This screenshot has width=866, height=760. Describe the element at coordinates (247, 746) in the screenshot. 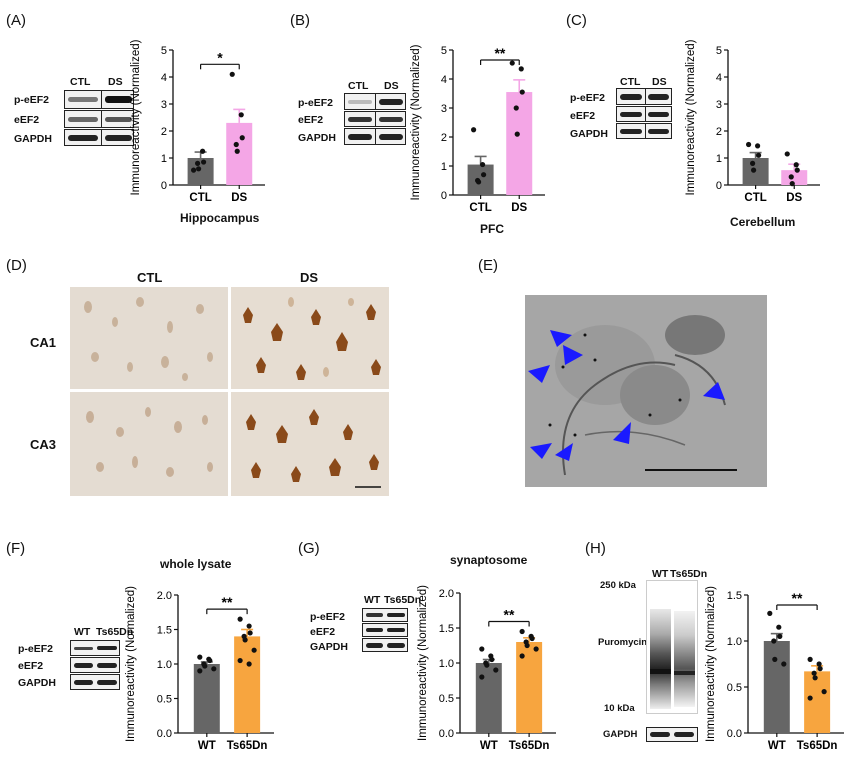

I see `x-tick-label: Ts65Dn` at that location.